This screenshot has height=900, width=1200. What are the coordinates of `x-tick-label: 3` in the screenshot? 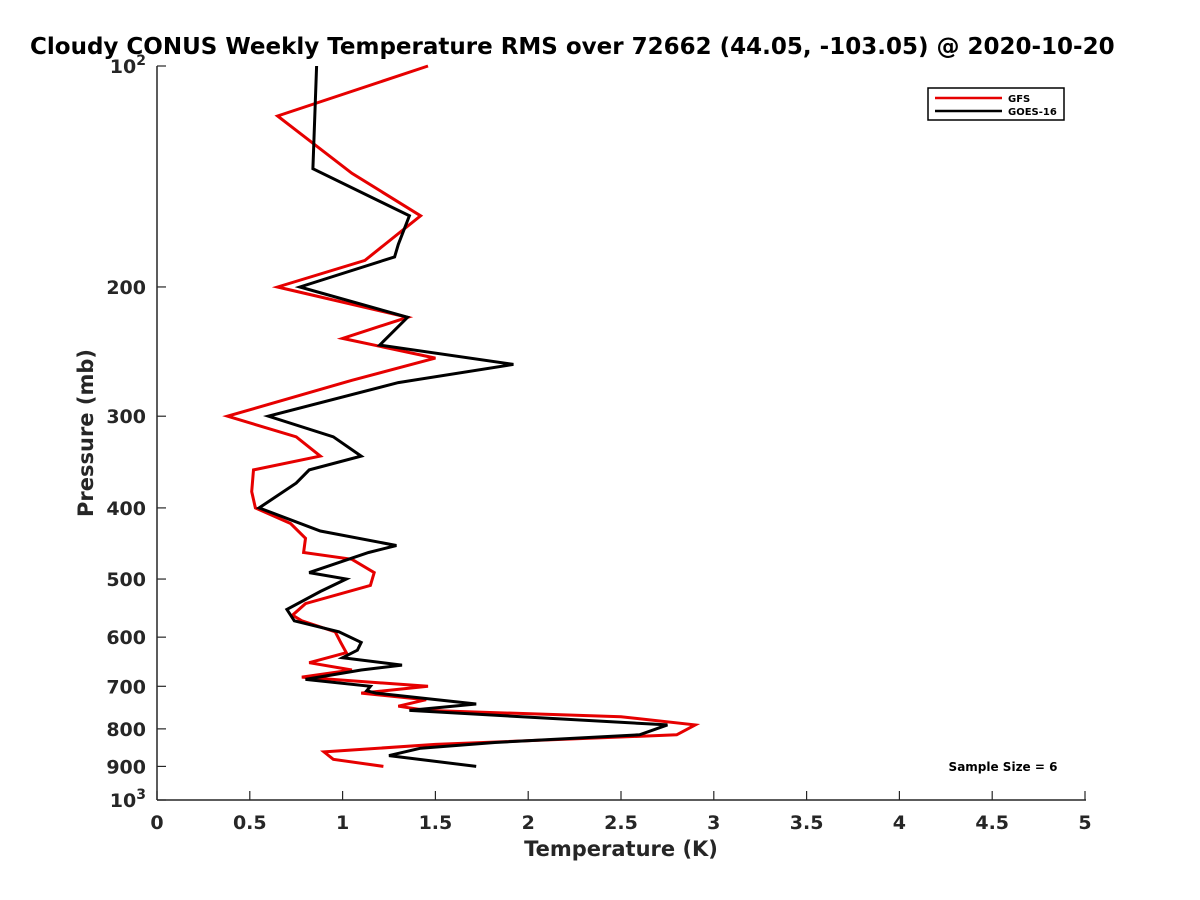 It's located at (713, 823).